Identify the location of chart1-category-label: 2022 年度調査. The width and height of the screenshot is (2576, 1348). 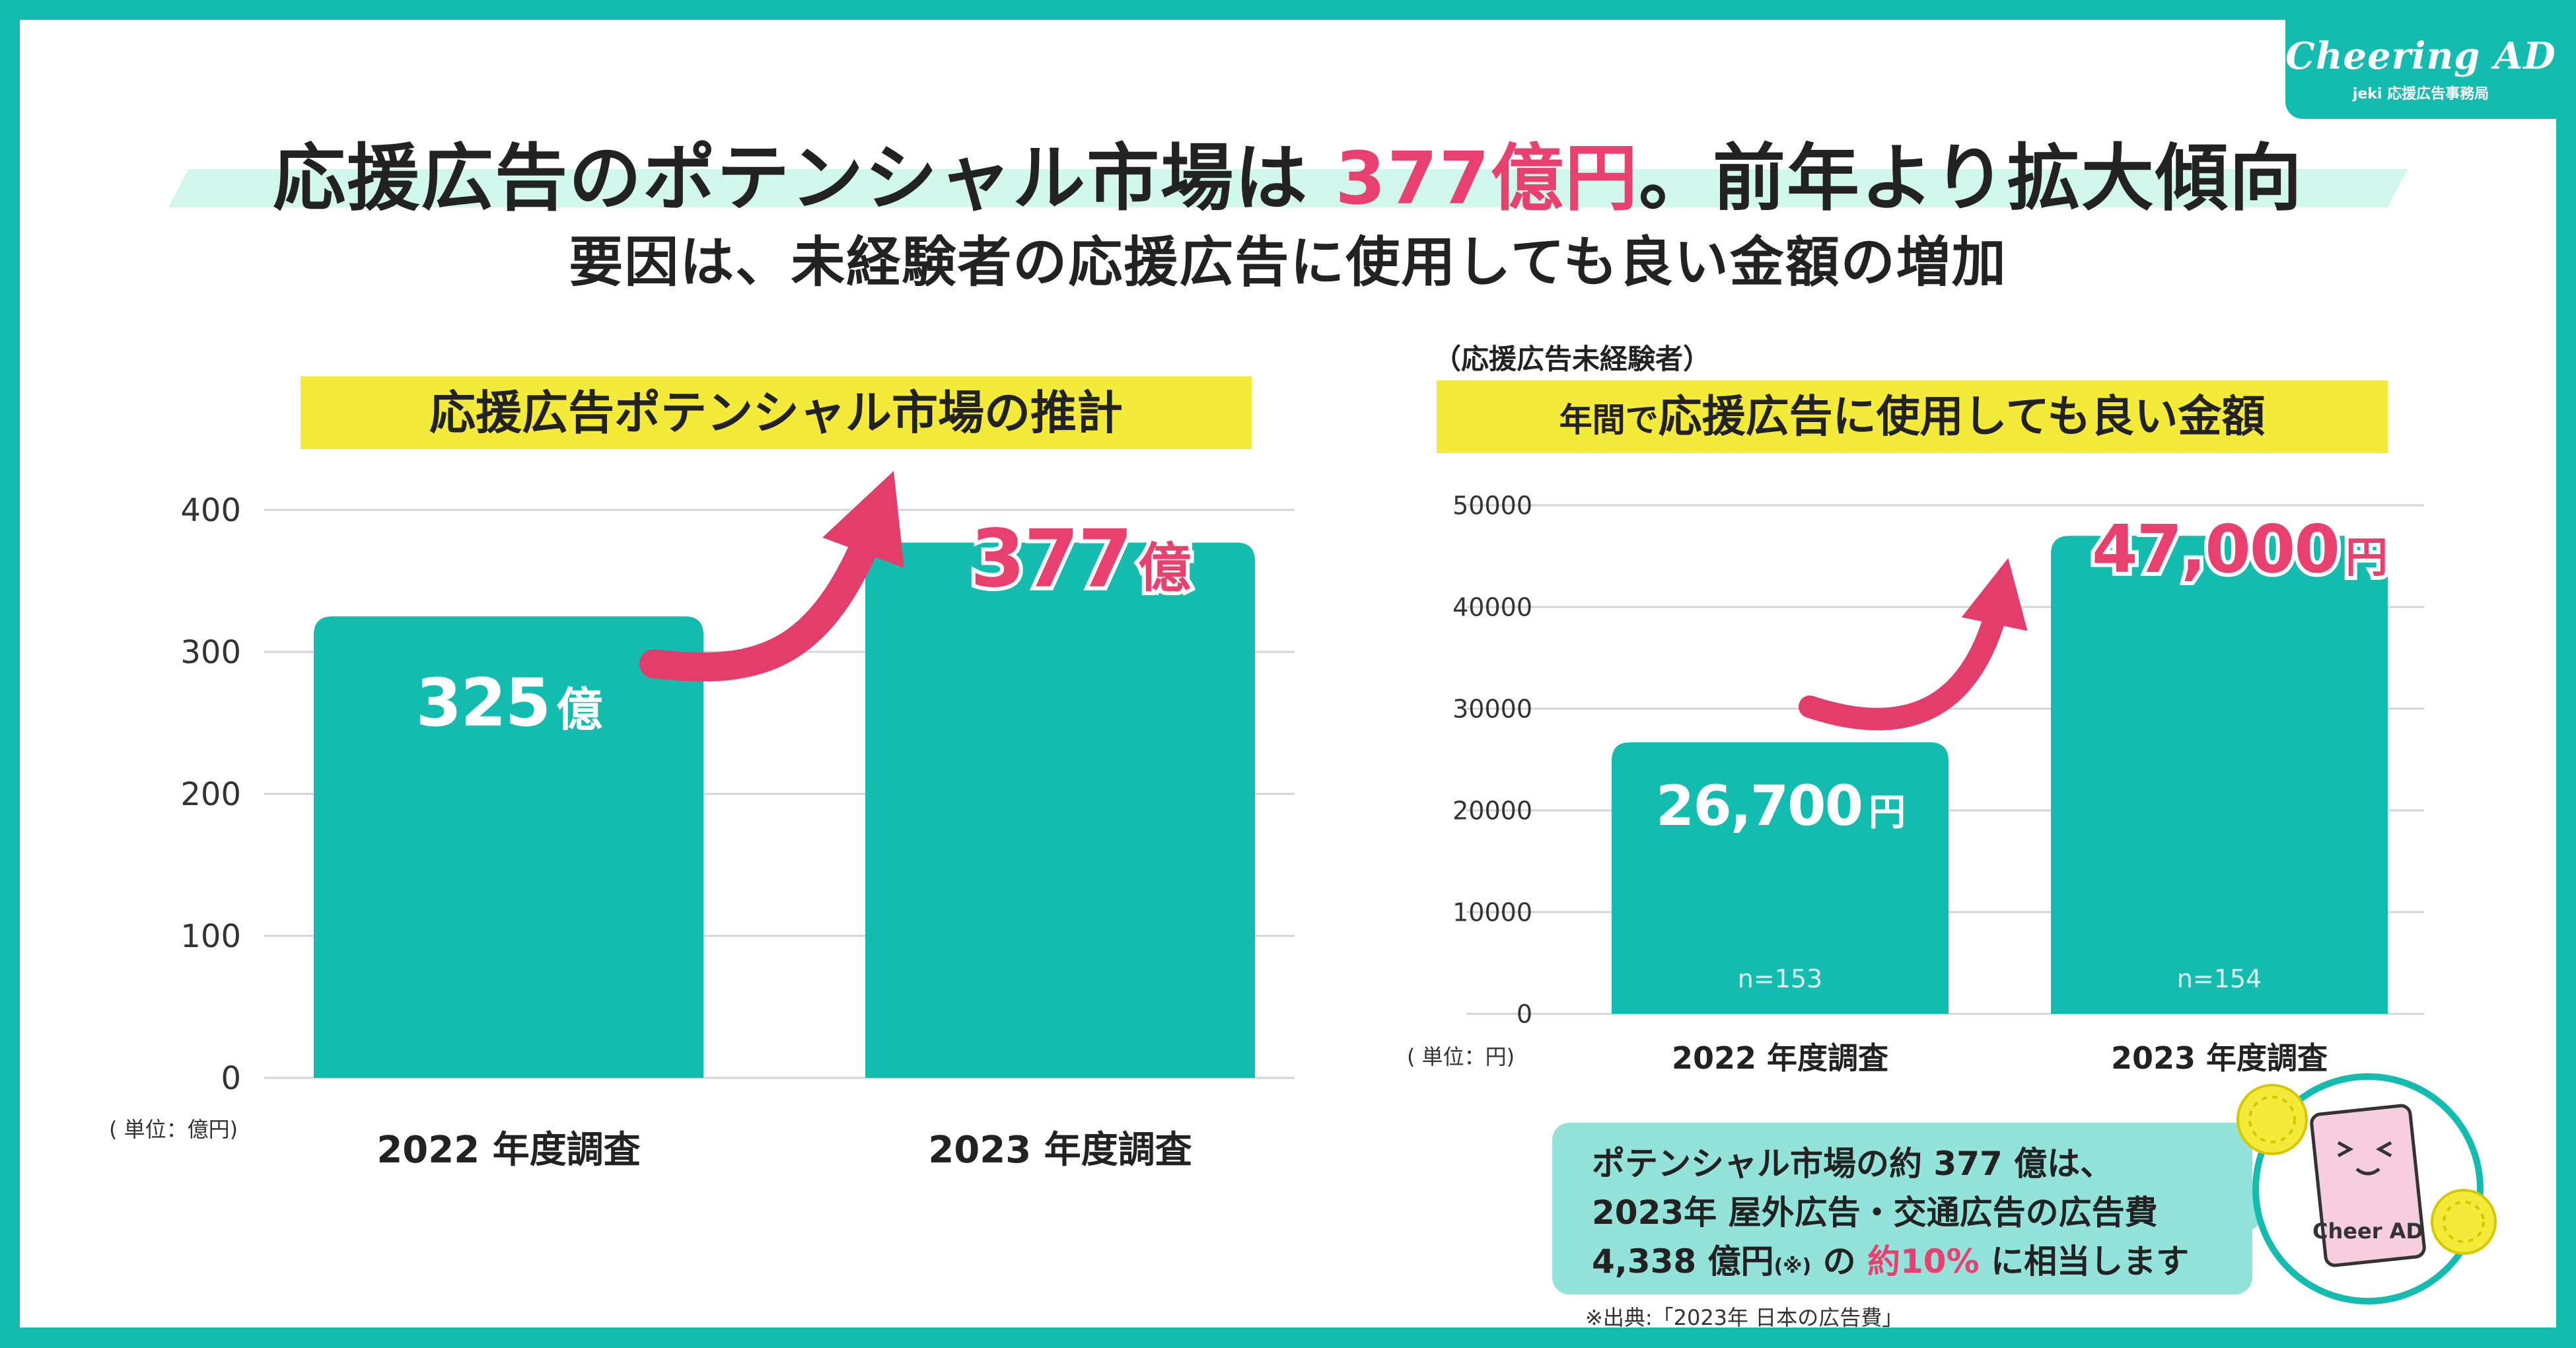
(508, 1150).